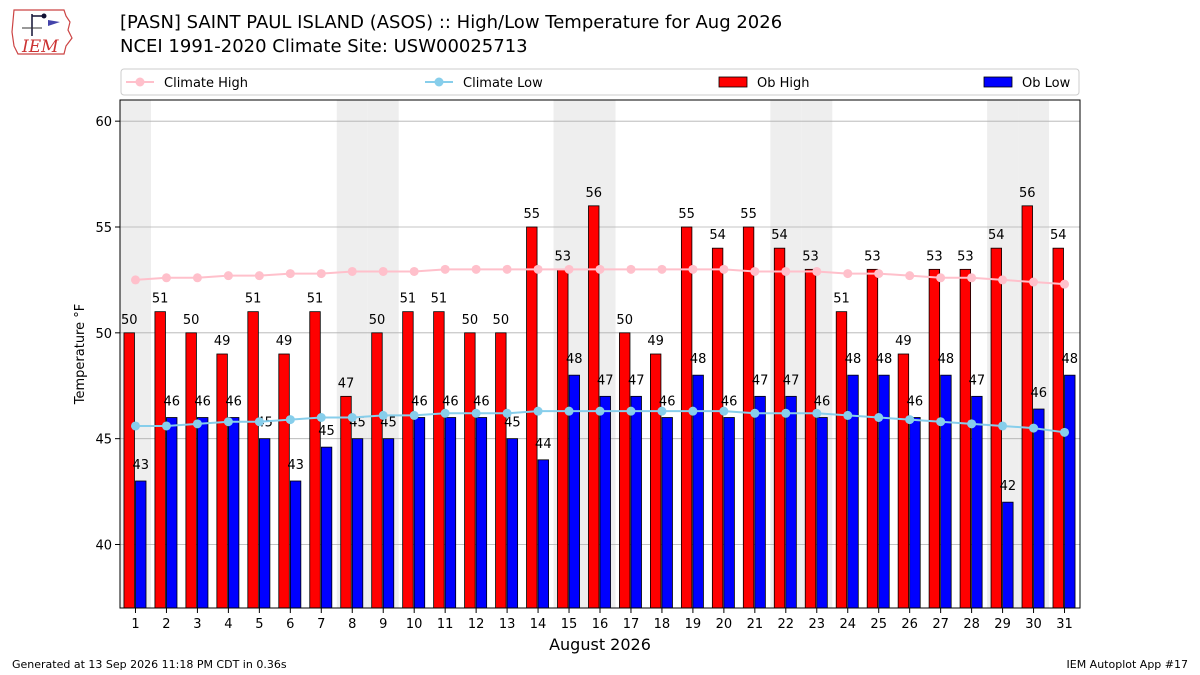  Describe the element at coordinates (569, 624) in the screenshot. I see `x-tick-label: 15` at that location.